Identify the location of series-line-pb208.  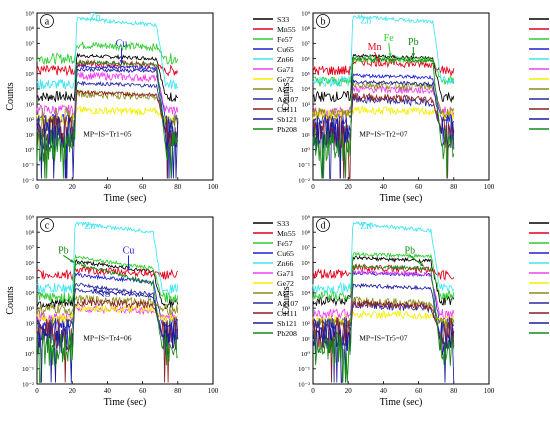
(383, 117).